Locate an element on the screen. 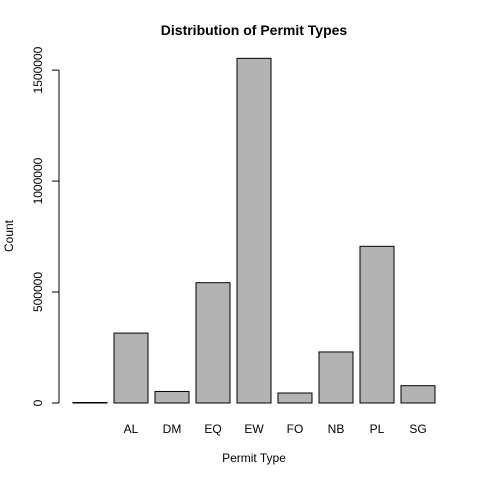 This screenshot has width=480, height=480. bar-FO is located at coordinates (295, 398).